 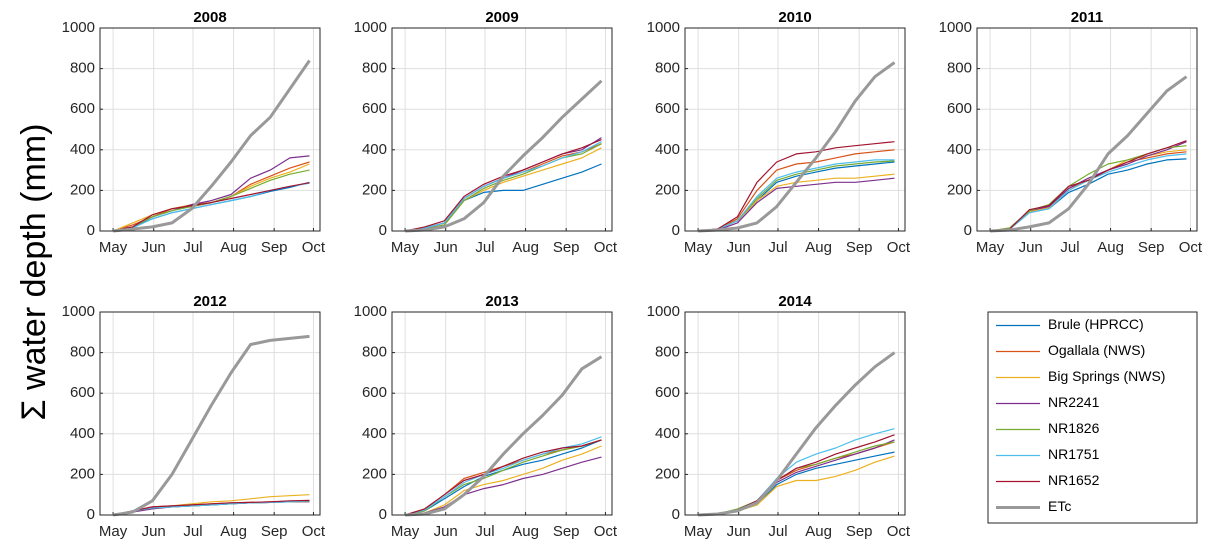 I want to click on legend-label: NR2241, so click(x=1074, y=402).